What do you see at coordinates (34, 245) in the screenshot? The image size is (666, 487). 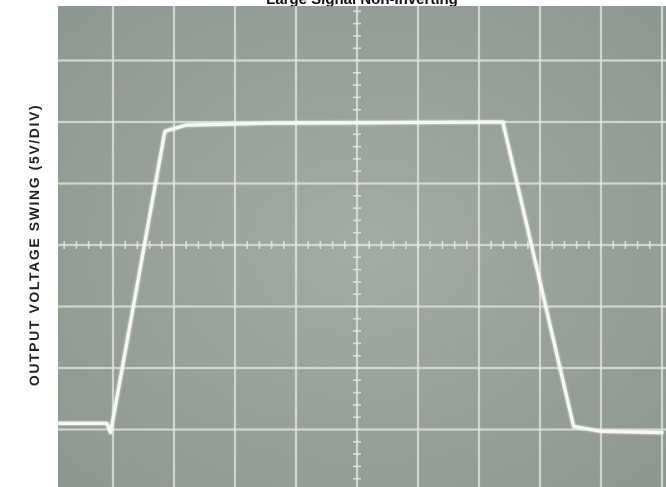 I see `y-axis-label: OUTPUT VOLTAGE SWING (5V/DIV)` at bounding box center [34, 245].